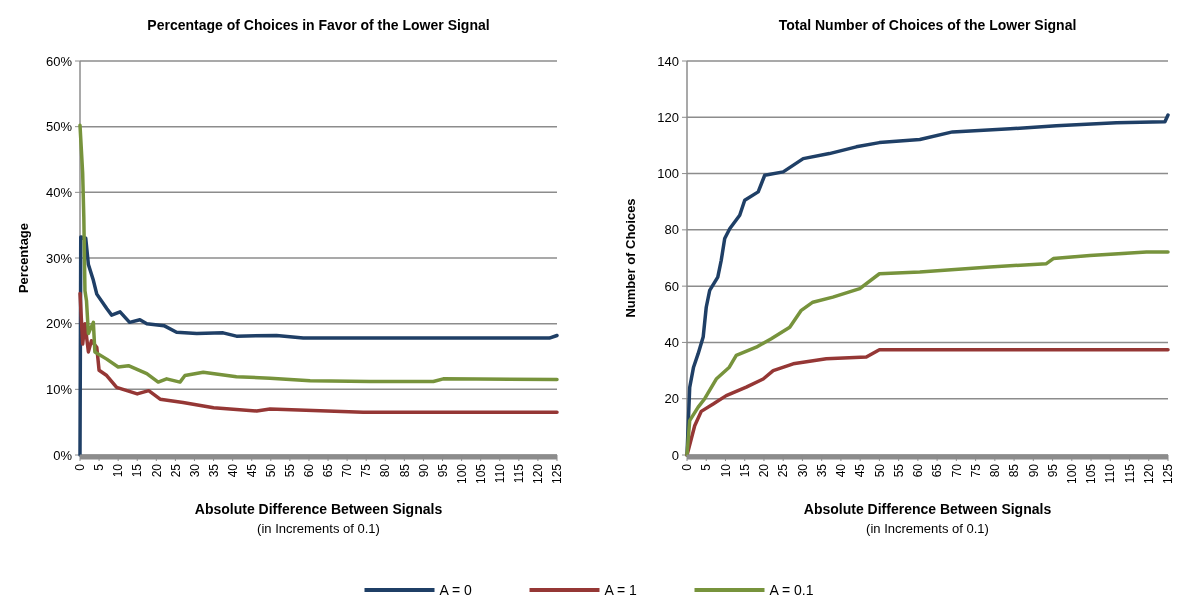  Describe the element at coordinates (671, 342) in the screenshot. I see `y-tick-label: 40` at that location.